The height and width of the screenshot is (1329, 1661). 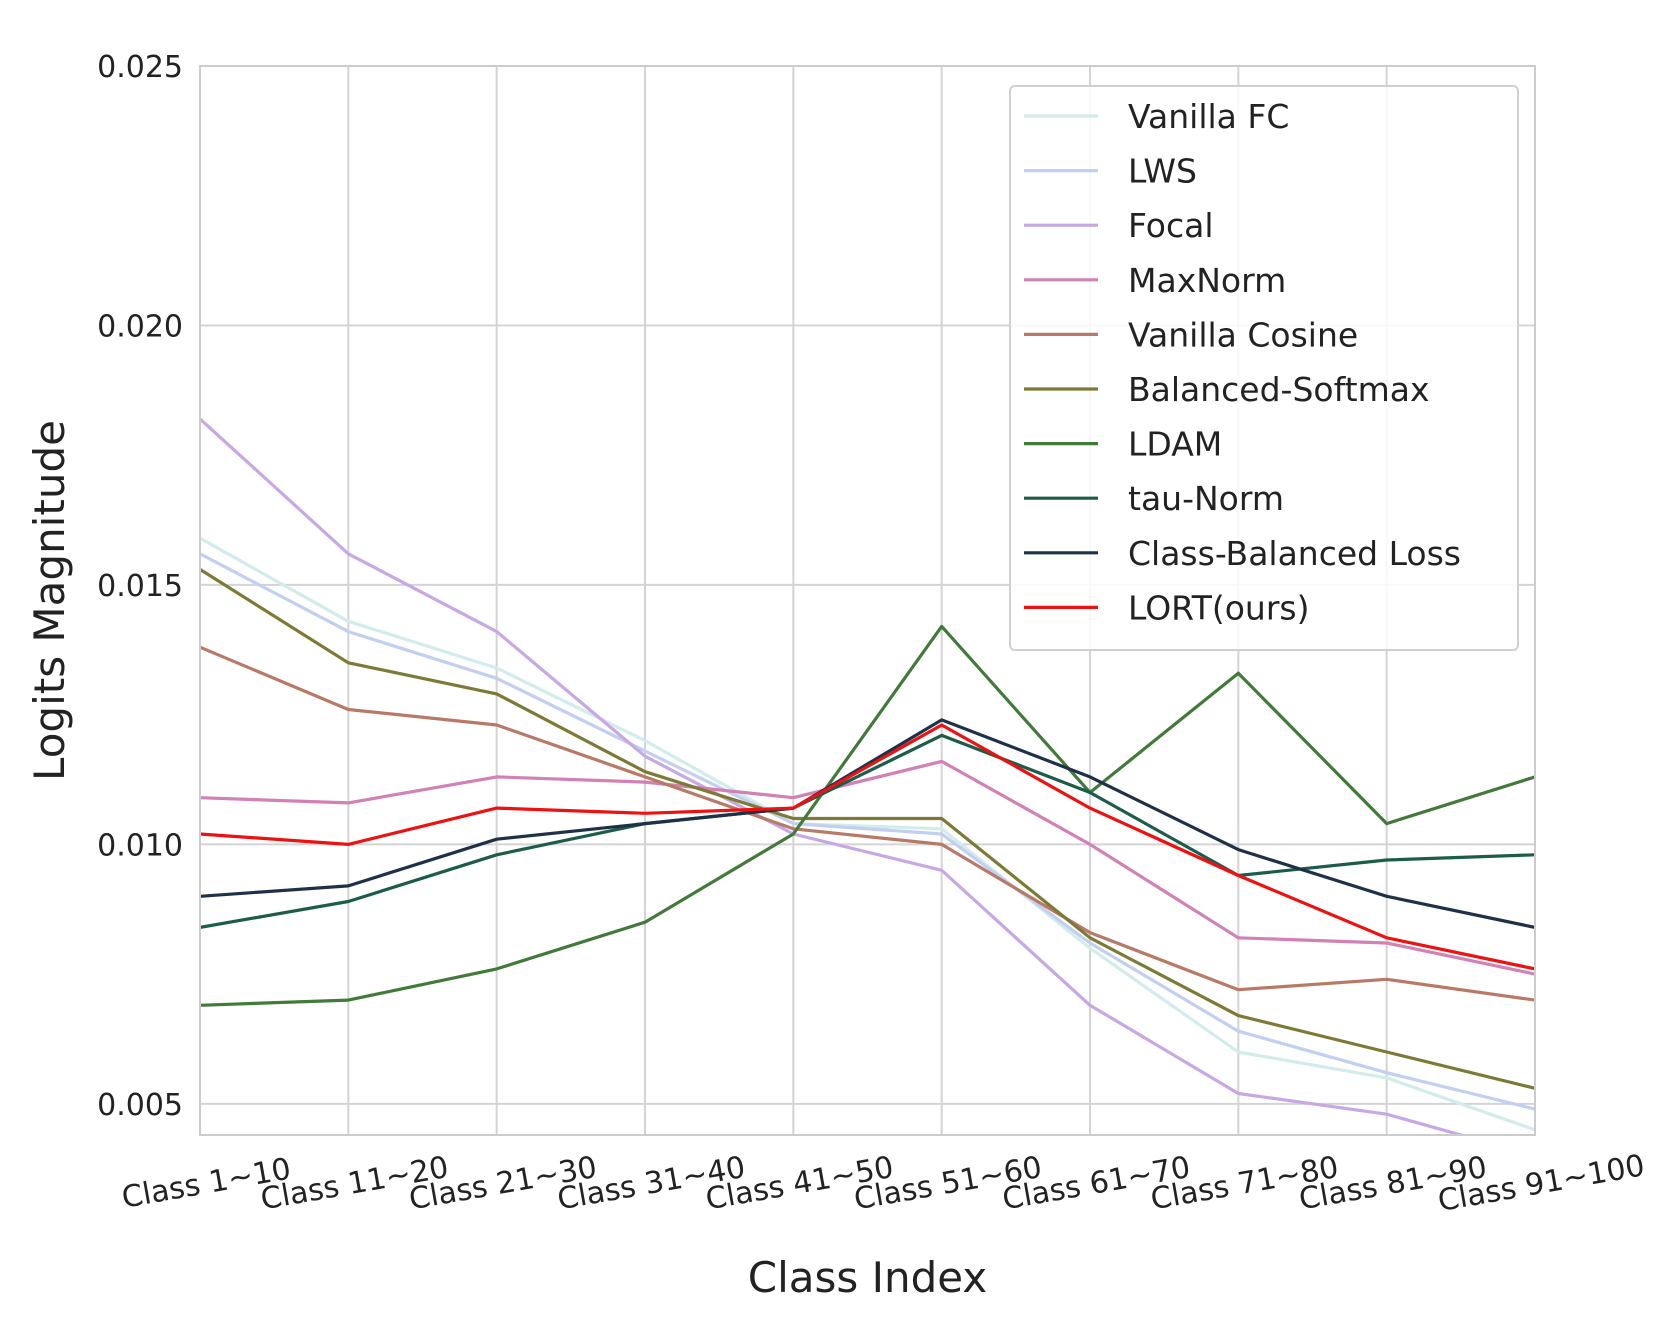 What do you see at coordinates (1218, 607) in the screenshot?
I see `legend-label: LORT(ours)` at bounding box center [1218, 607].